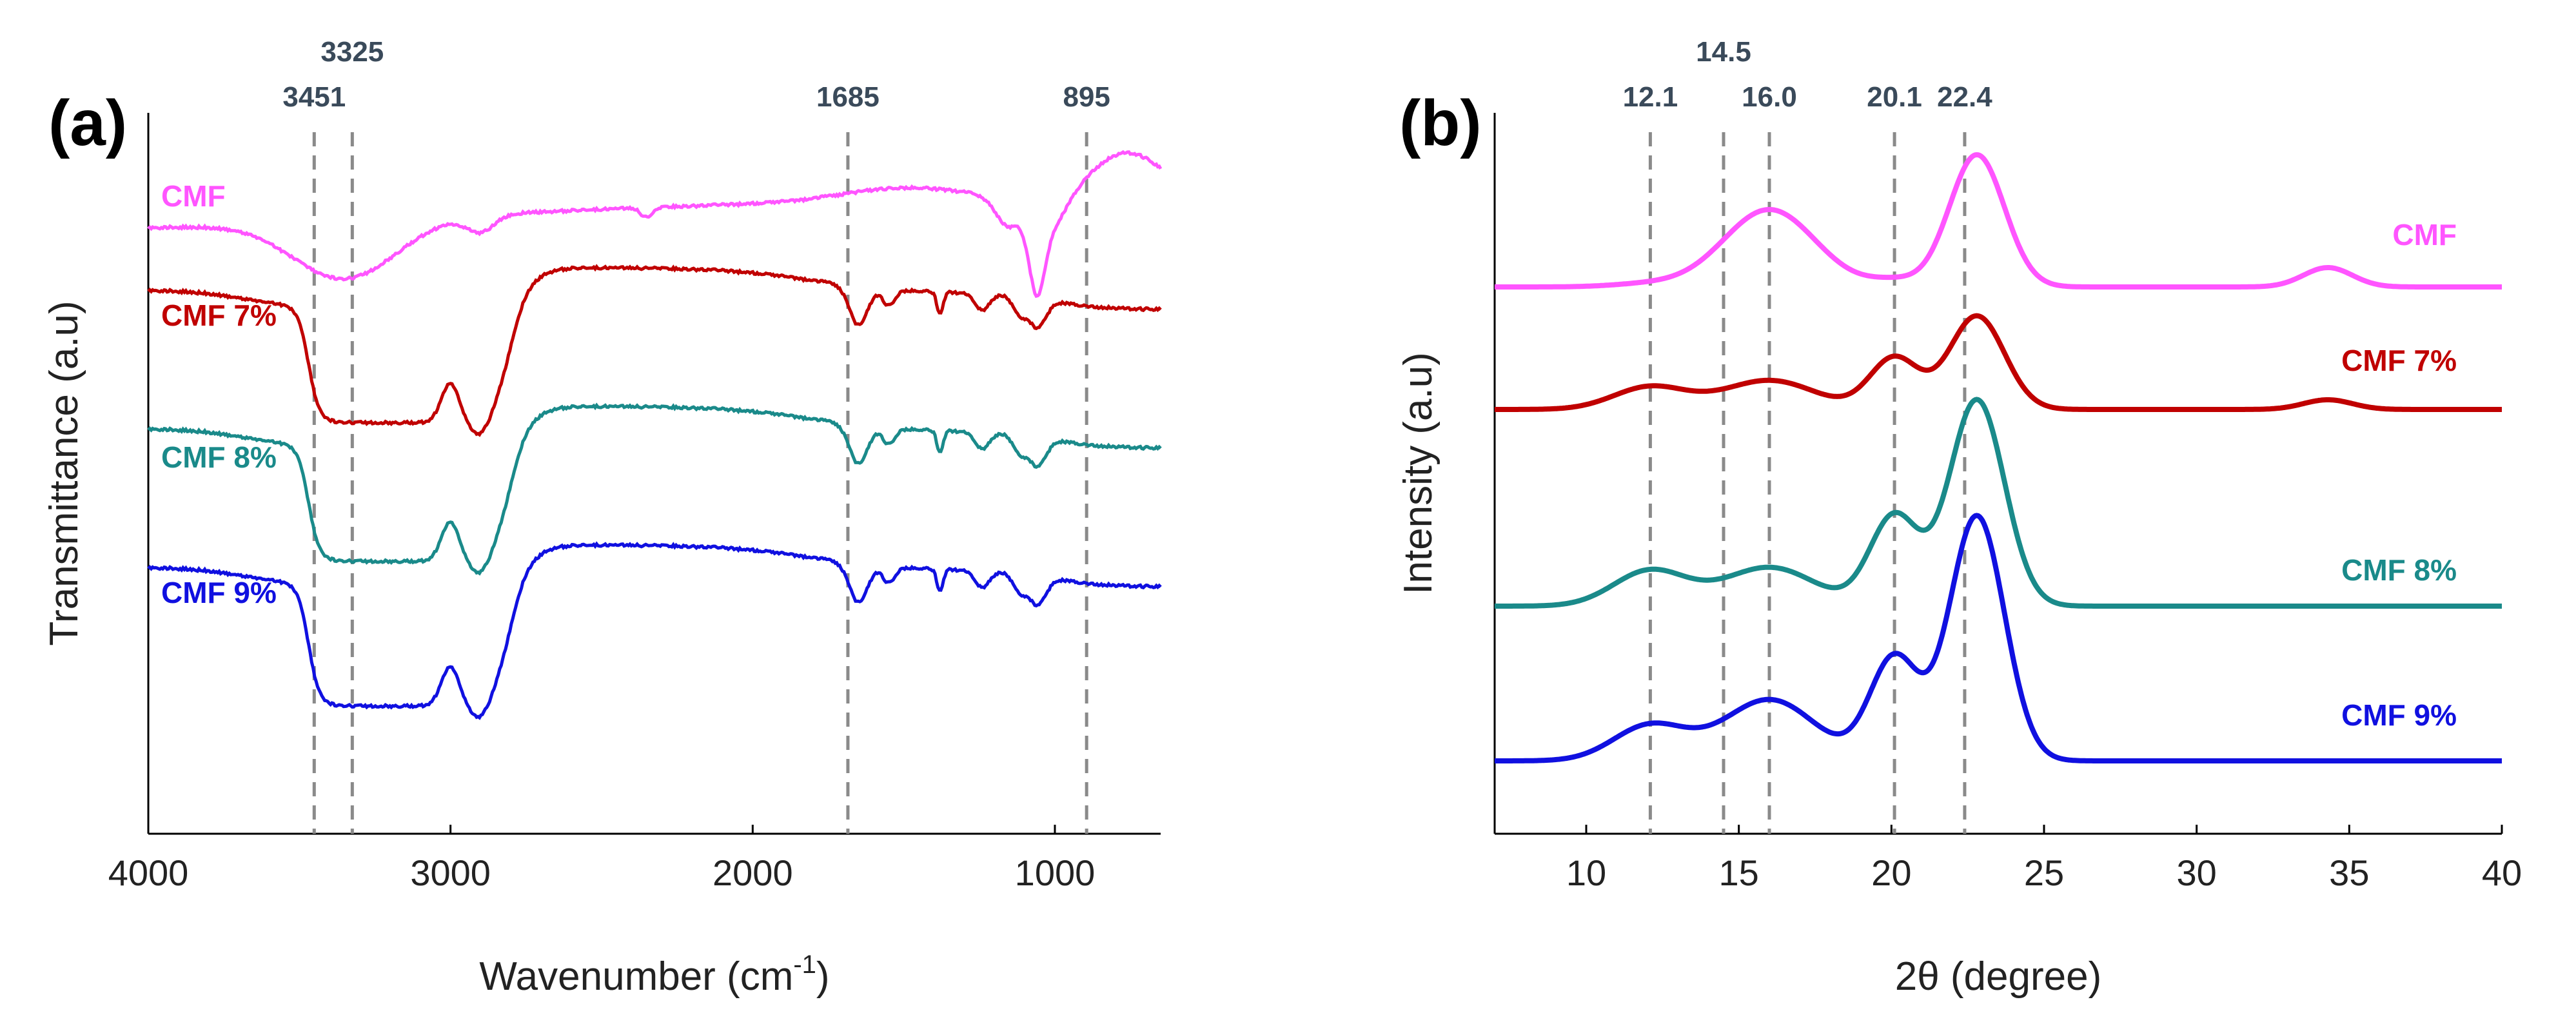 The height and width of the screenshot is (1013, 2576). What do you see at coordinates (352, 52) in the screenshot?
I see `peak-label: 3325` at bounding box center [352, 52].